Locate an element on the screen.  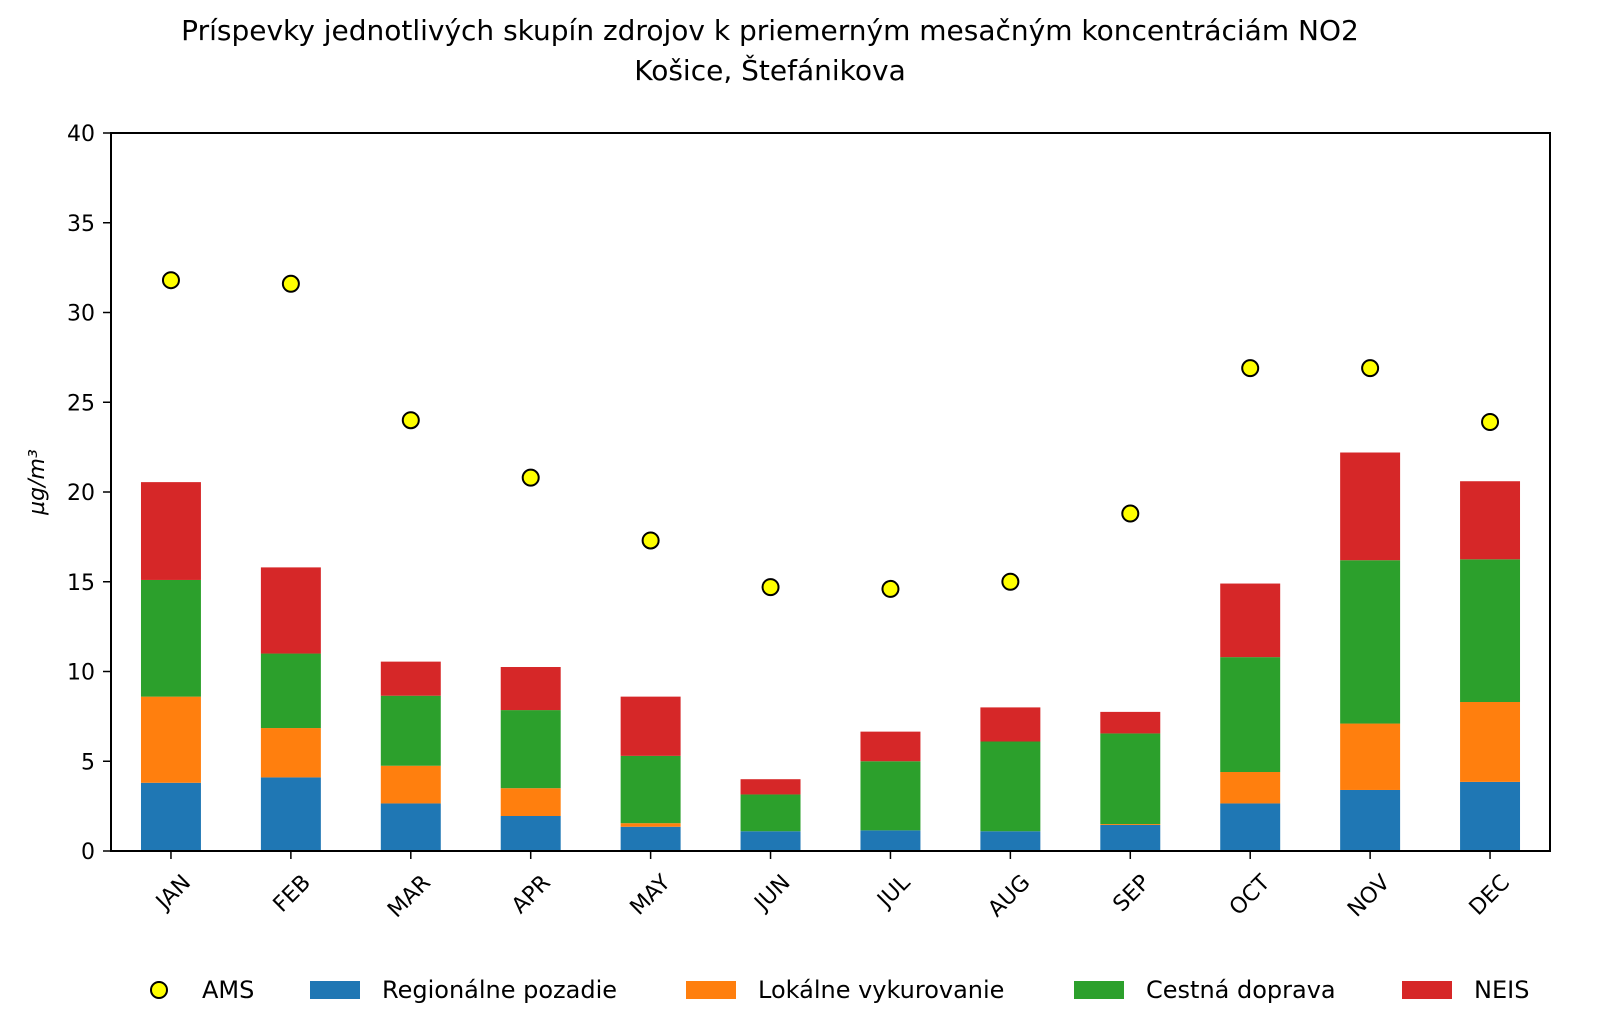
y-tick-label: 0 is located at coordinates (88, 852).